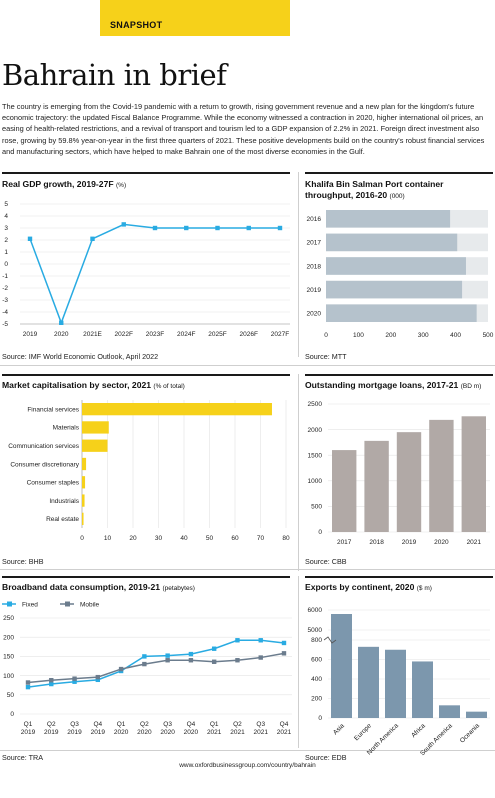  I want to click on y-tick-label: -4, so click(5, 312).